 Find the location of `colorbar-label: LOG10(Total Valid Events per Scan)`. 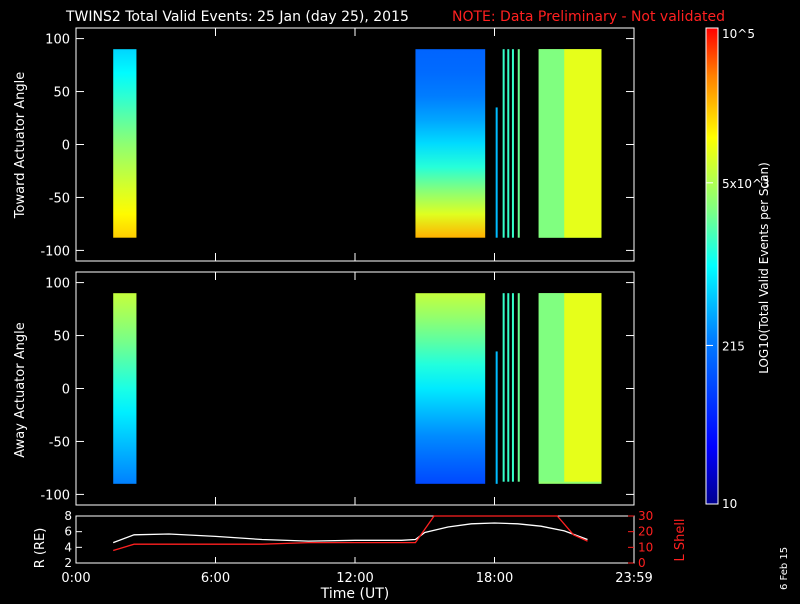

colorbar-label: LOG10(Total Valid Events per Scan) is located at coordinates (764, 268).